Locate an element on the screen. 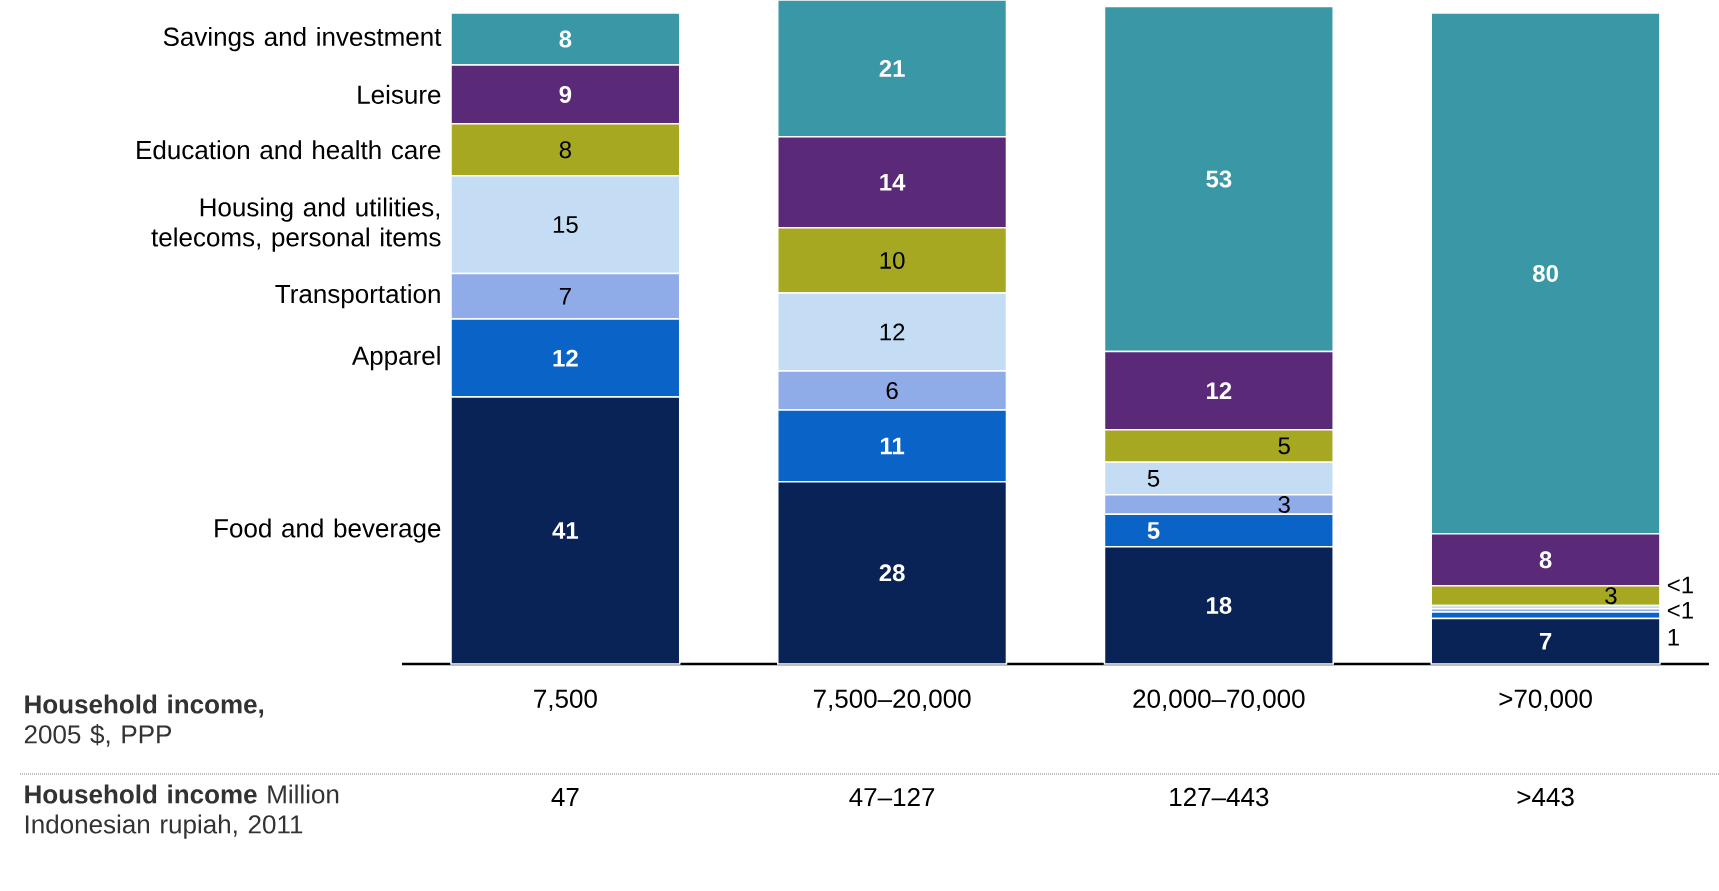 The height and width of the screenshot is (891, 1719). x-tick-label: 7,500 is located at coordinates (565, 700).